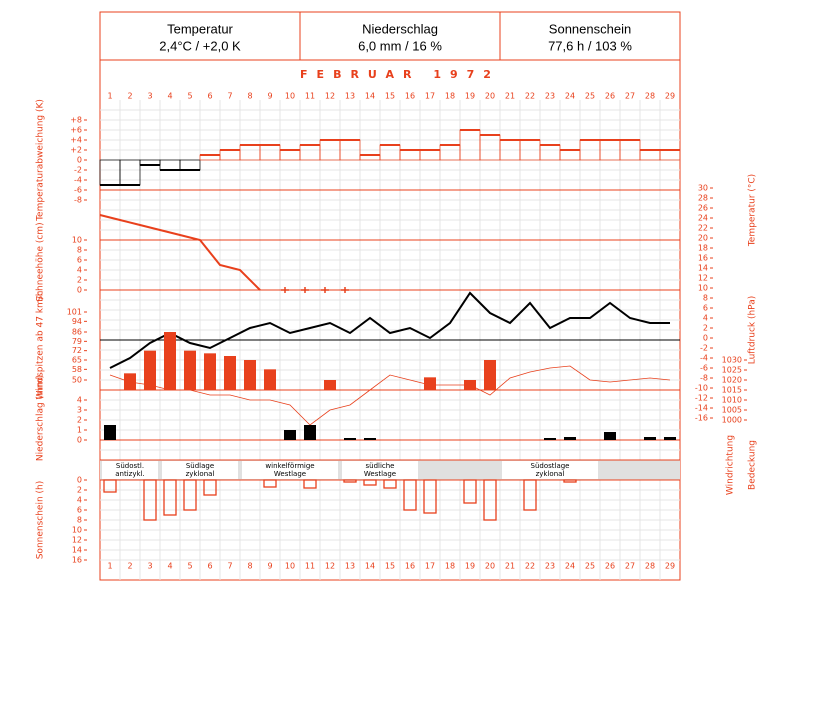 This screenshot has width=827, height=706. I want to click on tick-label: 6, so click(79, 260).